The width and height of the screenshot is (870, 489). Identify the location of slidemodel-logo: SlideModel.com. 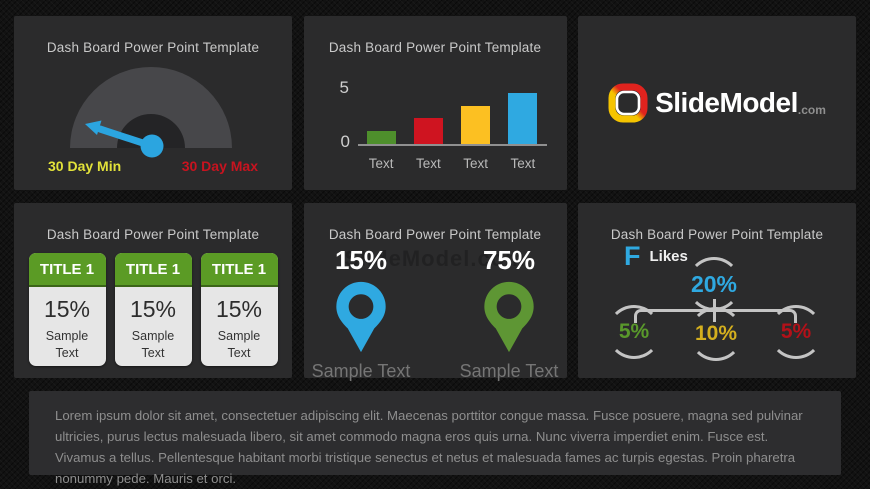
(717, 103).